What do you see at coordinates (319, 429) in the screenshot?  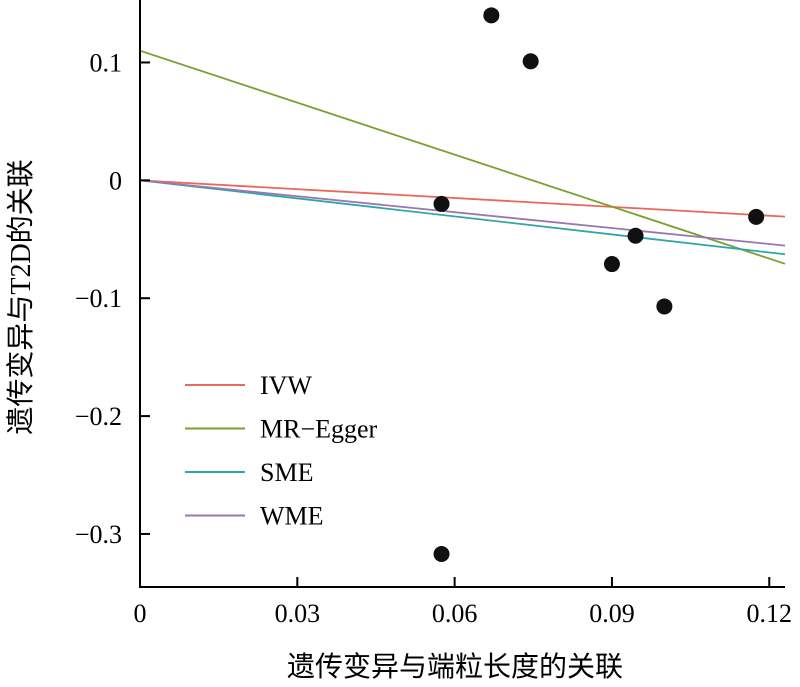 I see `legend-label-mr-egger: MR−Egger` at bounding box center [319, 429].